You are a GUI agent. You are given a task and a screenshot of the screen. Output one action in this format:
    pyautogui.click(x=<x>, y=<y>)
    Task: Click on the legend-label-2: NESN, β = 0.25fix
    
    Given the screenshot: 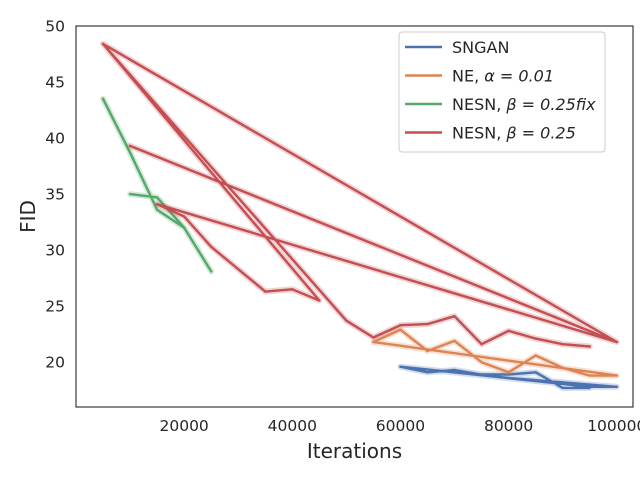 What is the action you would take?
    pyautogui.click(x=524, y=104)
    